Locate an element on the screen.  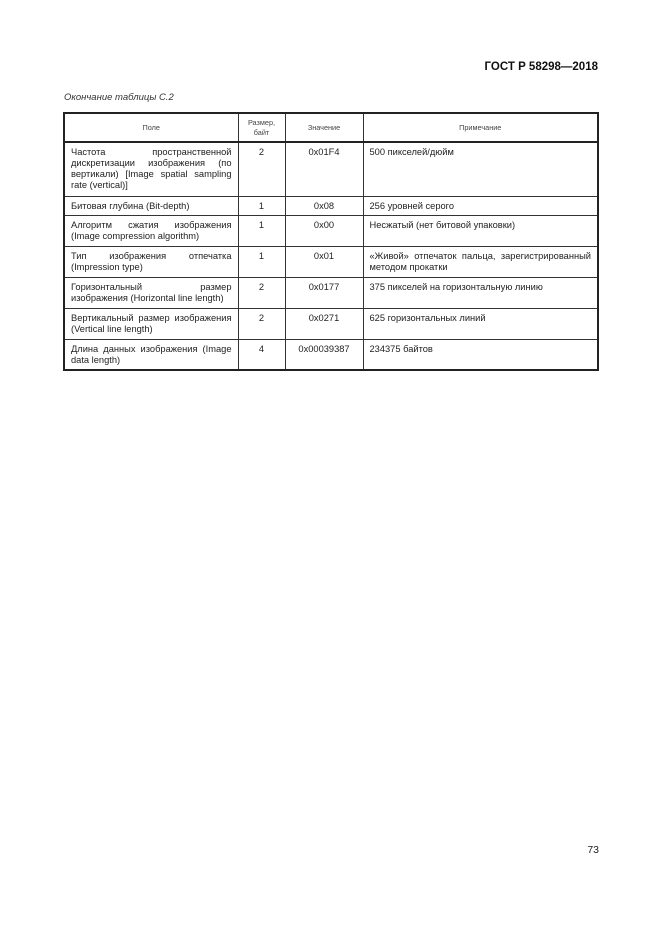
note-cell: 234375 байтов is located at coordinates (480, 354).